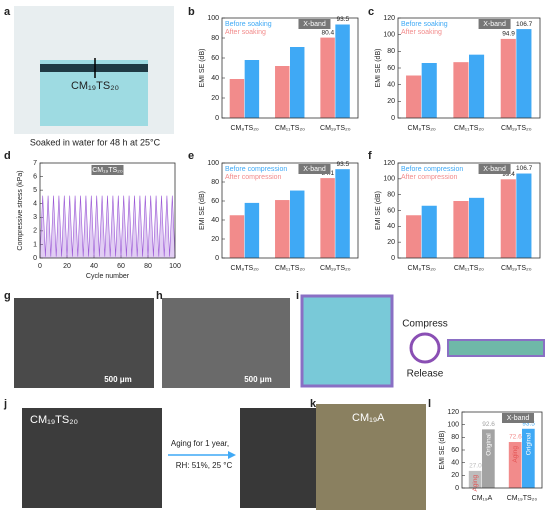 The width and height of the screenshot is (550, 514). I want to click on plot-frame, so click(107, 210).